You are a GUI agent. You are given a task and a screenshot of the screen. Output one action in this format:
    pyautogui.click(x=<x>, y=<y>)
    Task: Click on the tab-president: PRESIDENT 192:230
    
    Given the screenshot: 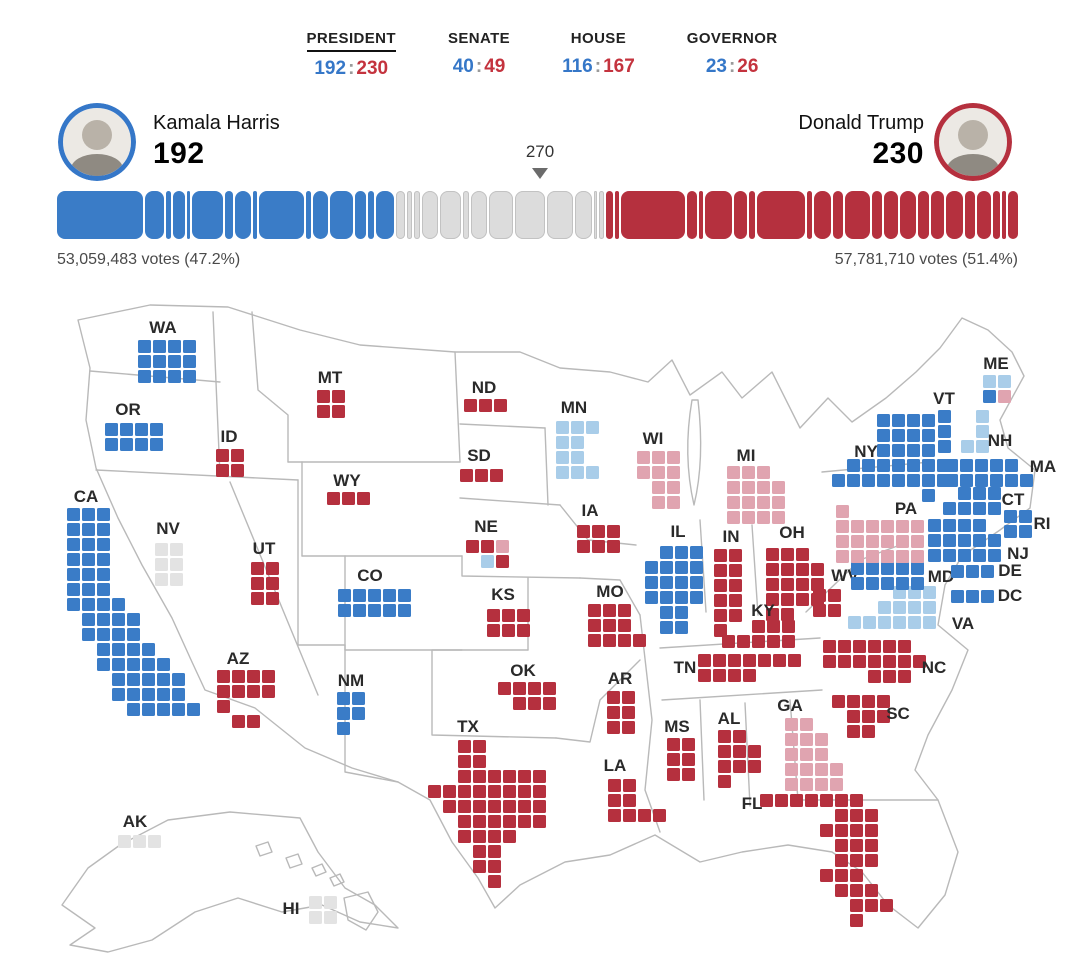 What is the action you would take?
    pyautogui.click(x=351, y=55)
    